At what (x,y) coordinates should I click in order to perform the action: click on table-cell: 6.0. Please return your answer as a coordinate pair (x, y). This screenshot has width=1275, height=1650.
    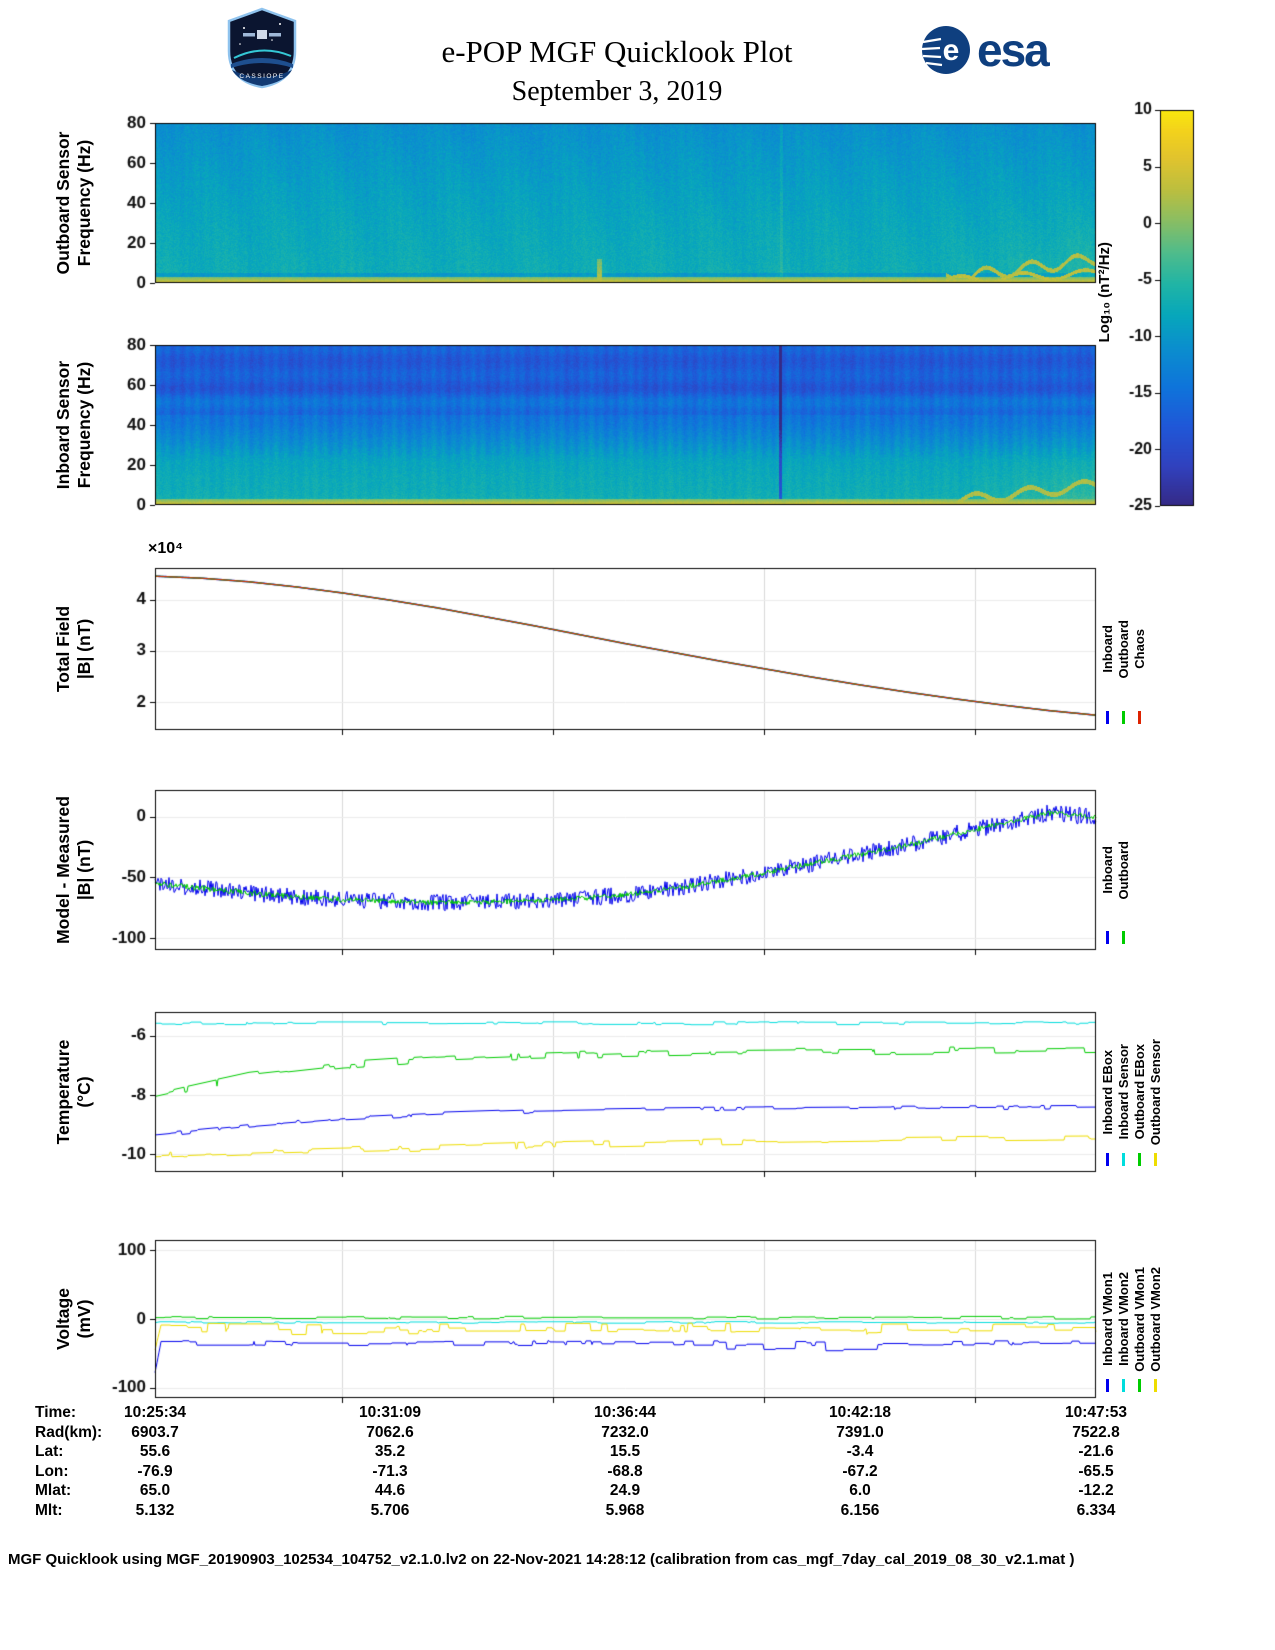
    Looking at the image, I should click on (860, 1490).